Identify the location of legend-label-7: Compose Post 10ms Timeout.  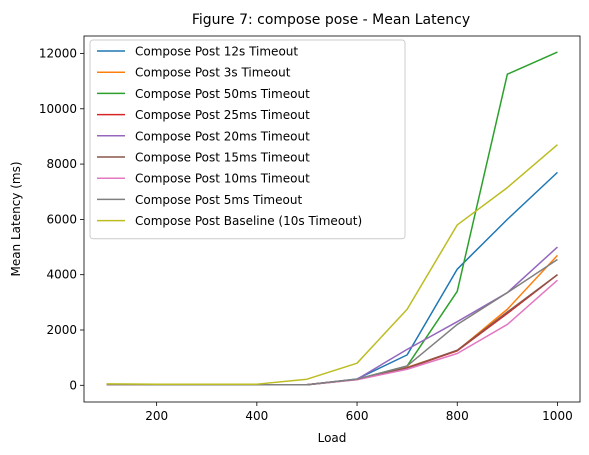
(222, 179).